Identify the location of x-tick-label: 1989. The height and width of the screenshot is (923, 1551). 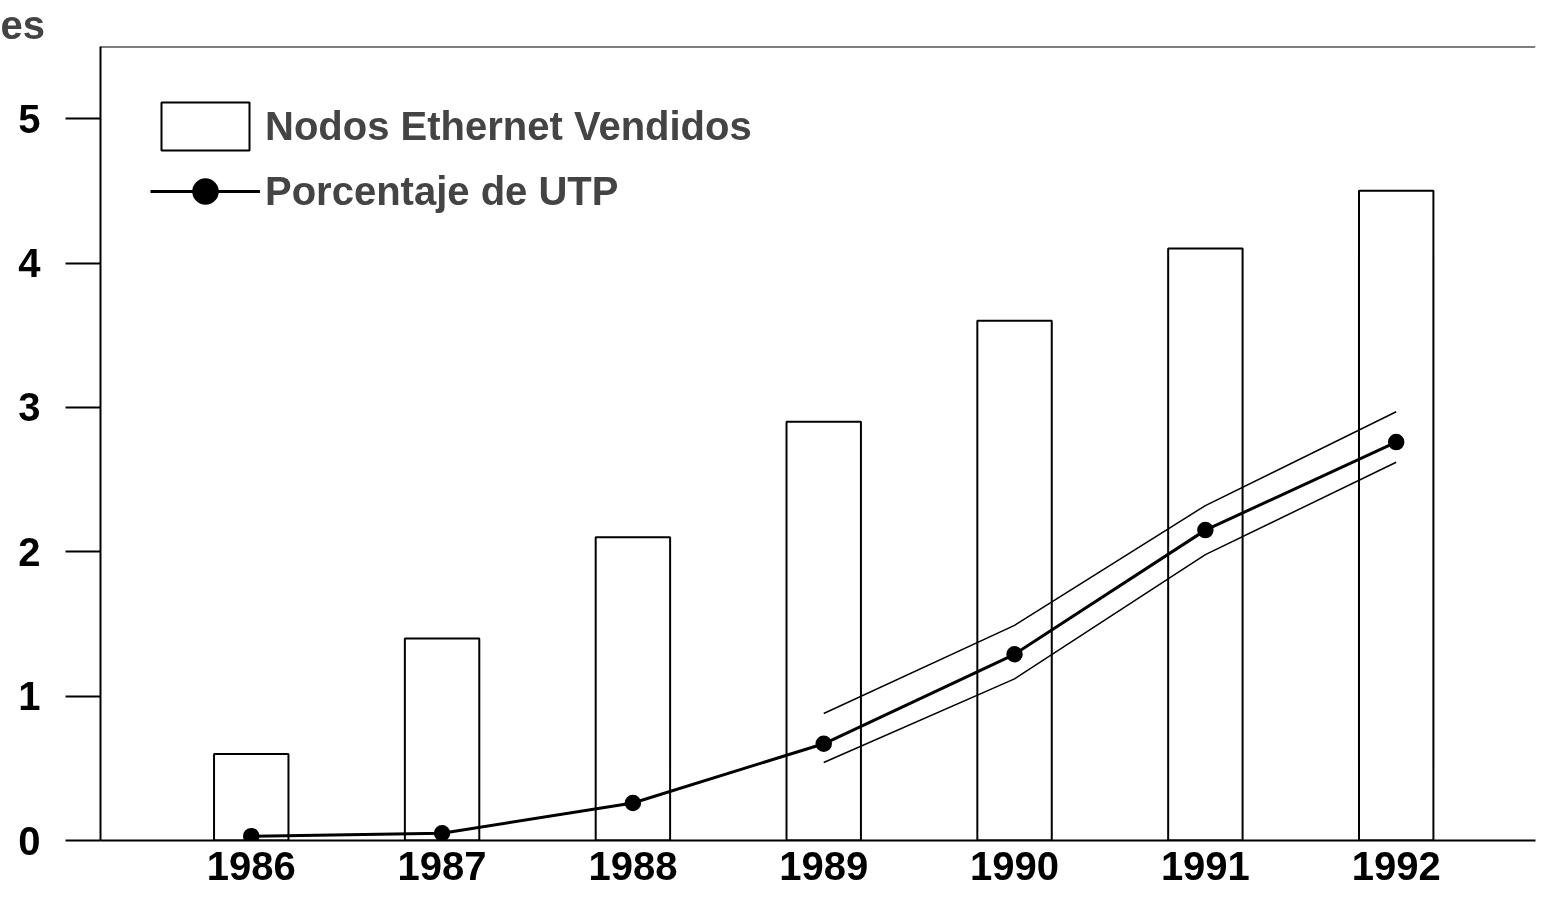
(824, 865).